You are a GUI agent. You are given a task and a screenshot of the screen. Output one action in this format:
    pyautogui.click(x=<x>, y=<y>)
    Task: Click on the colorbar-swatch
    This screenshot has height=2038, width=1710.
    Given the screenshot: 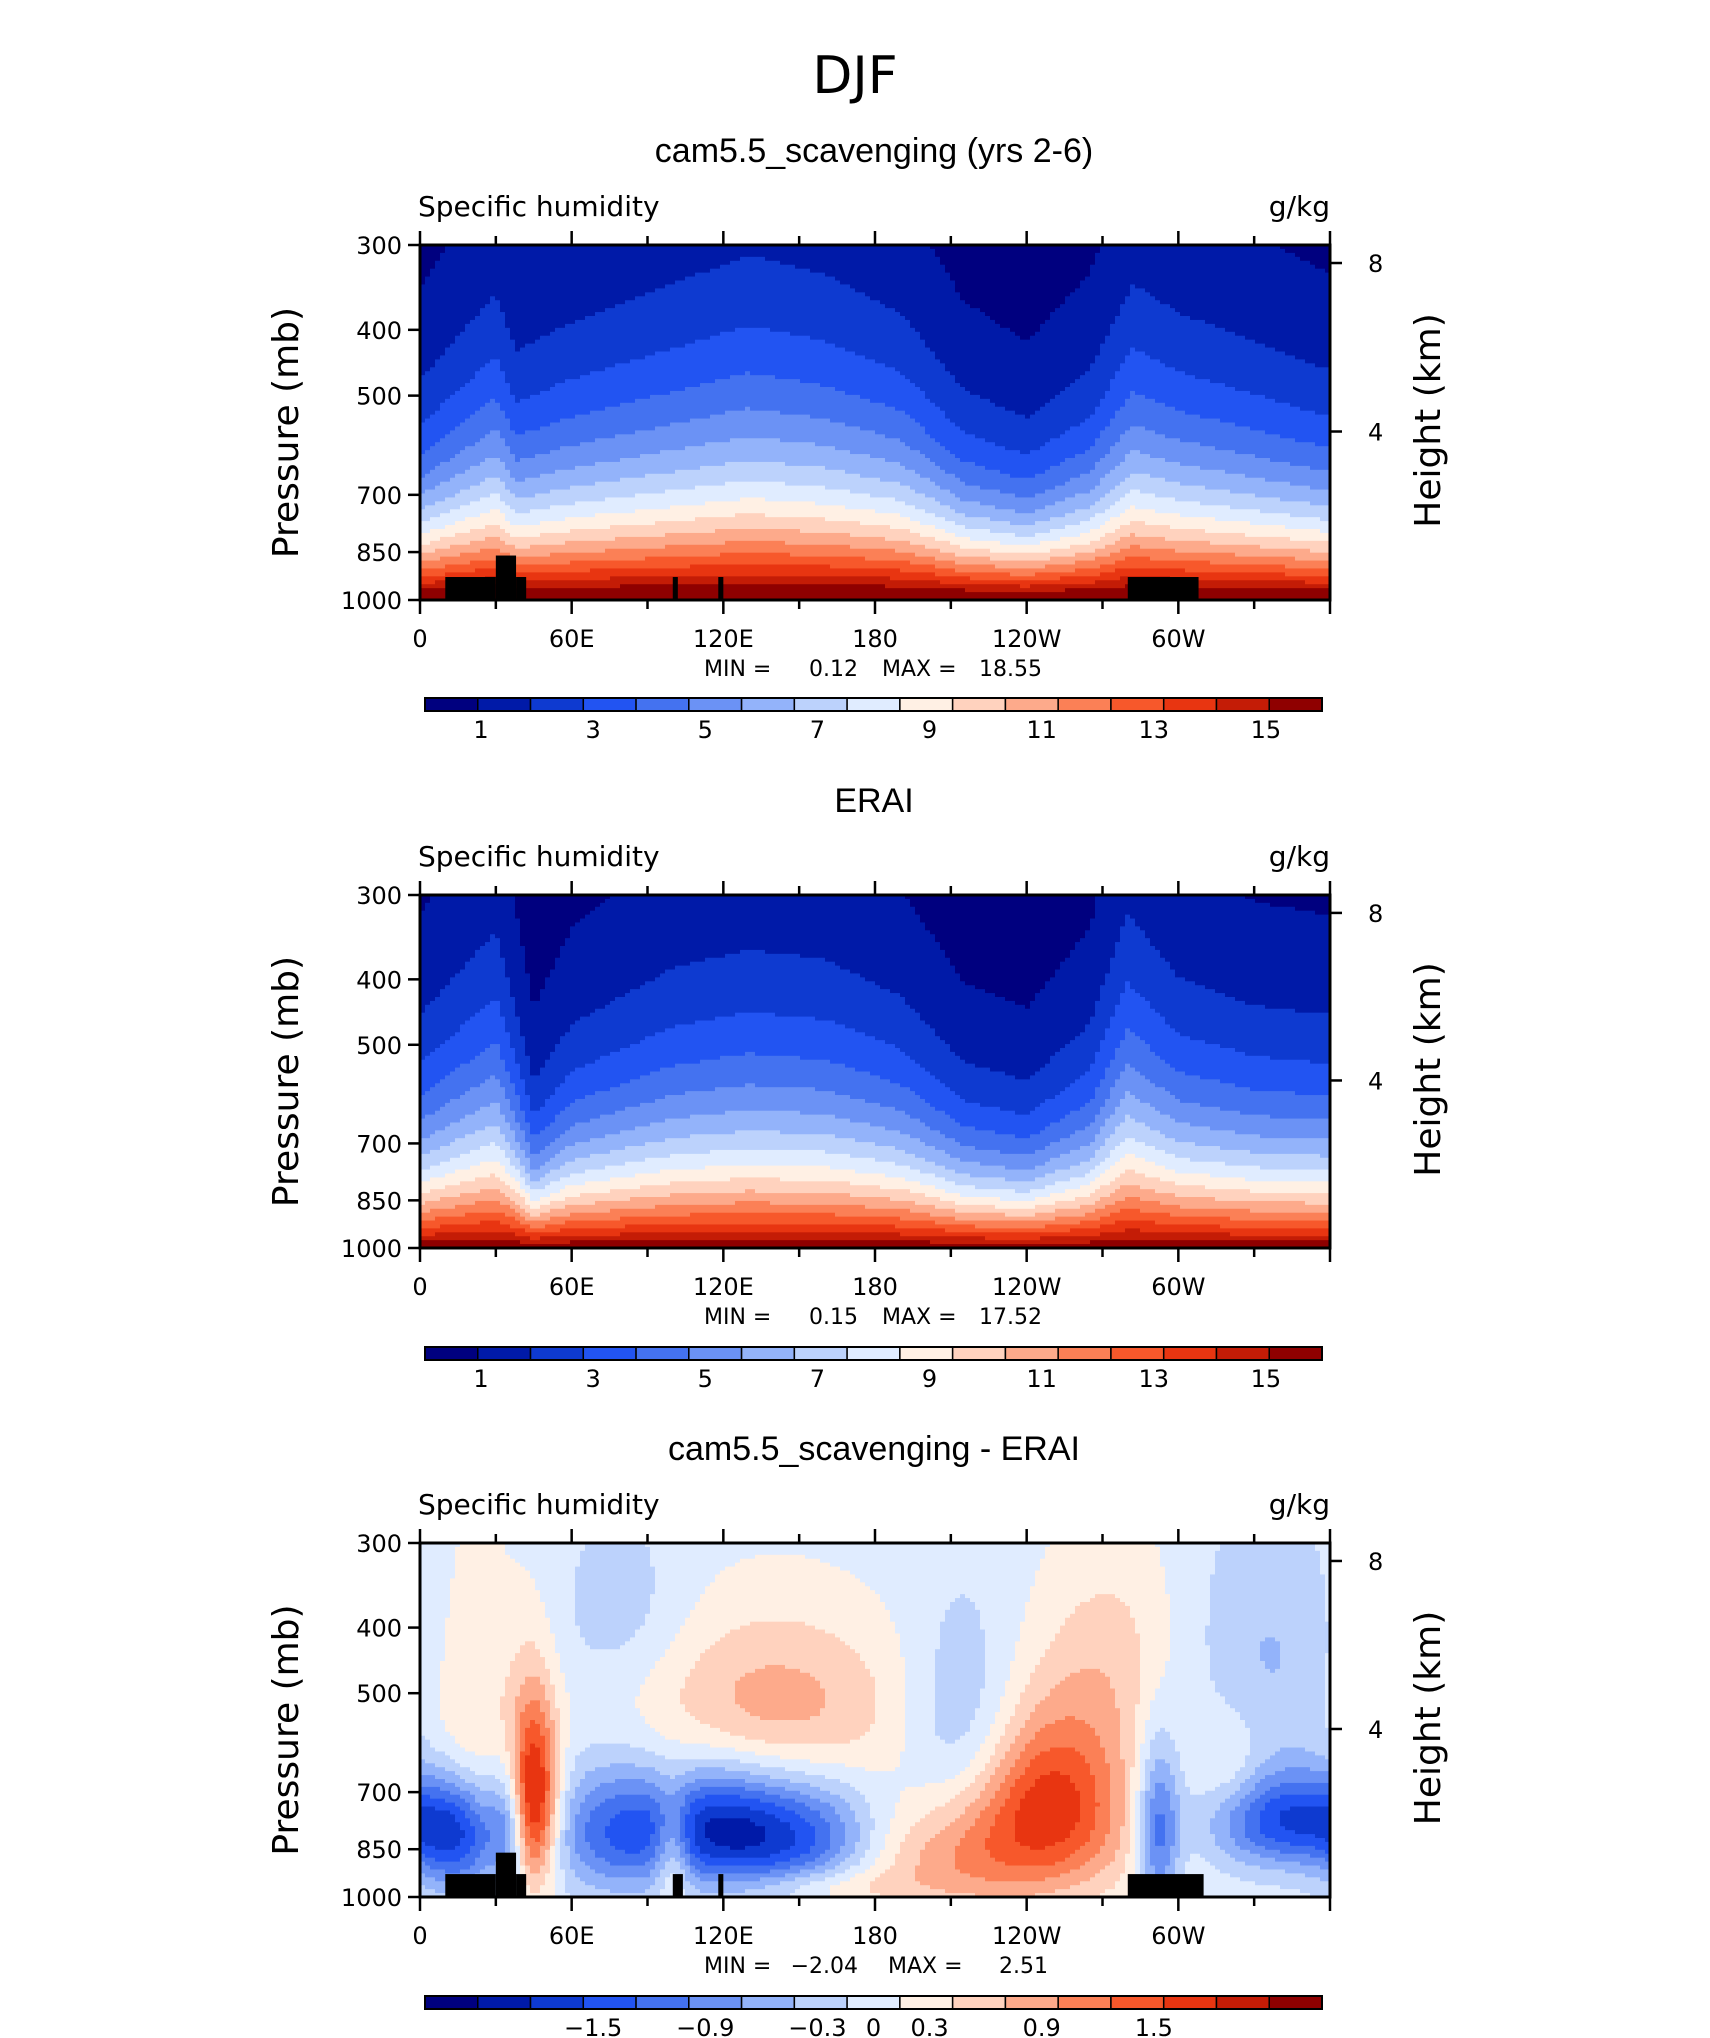 What is the action you would take?
    pyautogui.click(x=662, y=704)
    